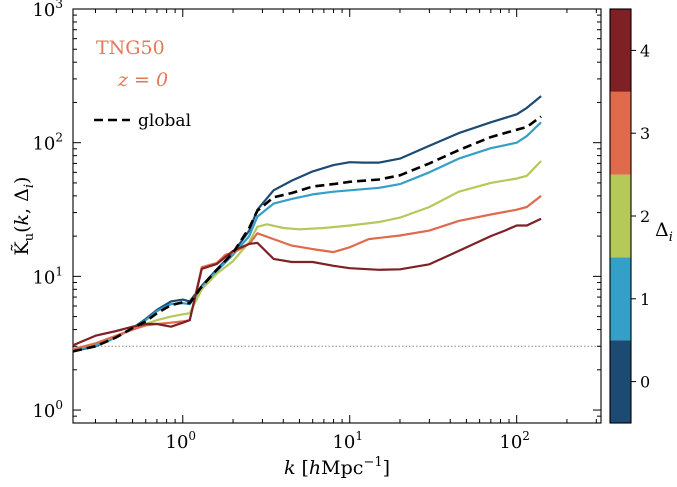 The width and height of the screenshot is (677, 487). I want to click on colorbar-label: Δi, so click(664, 232).